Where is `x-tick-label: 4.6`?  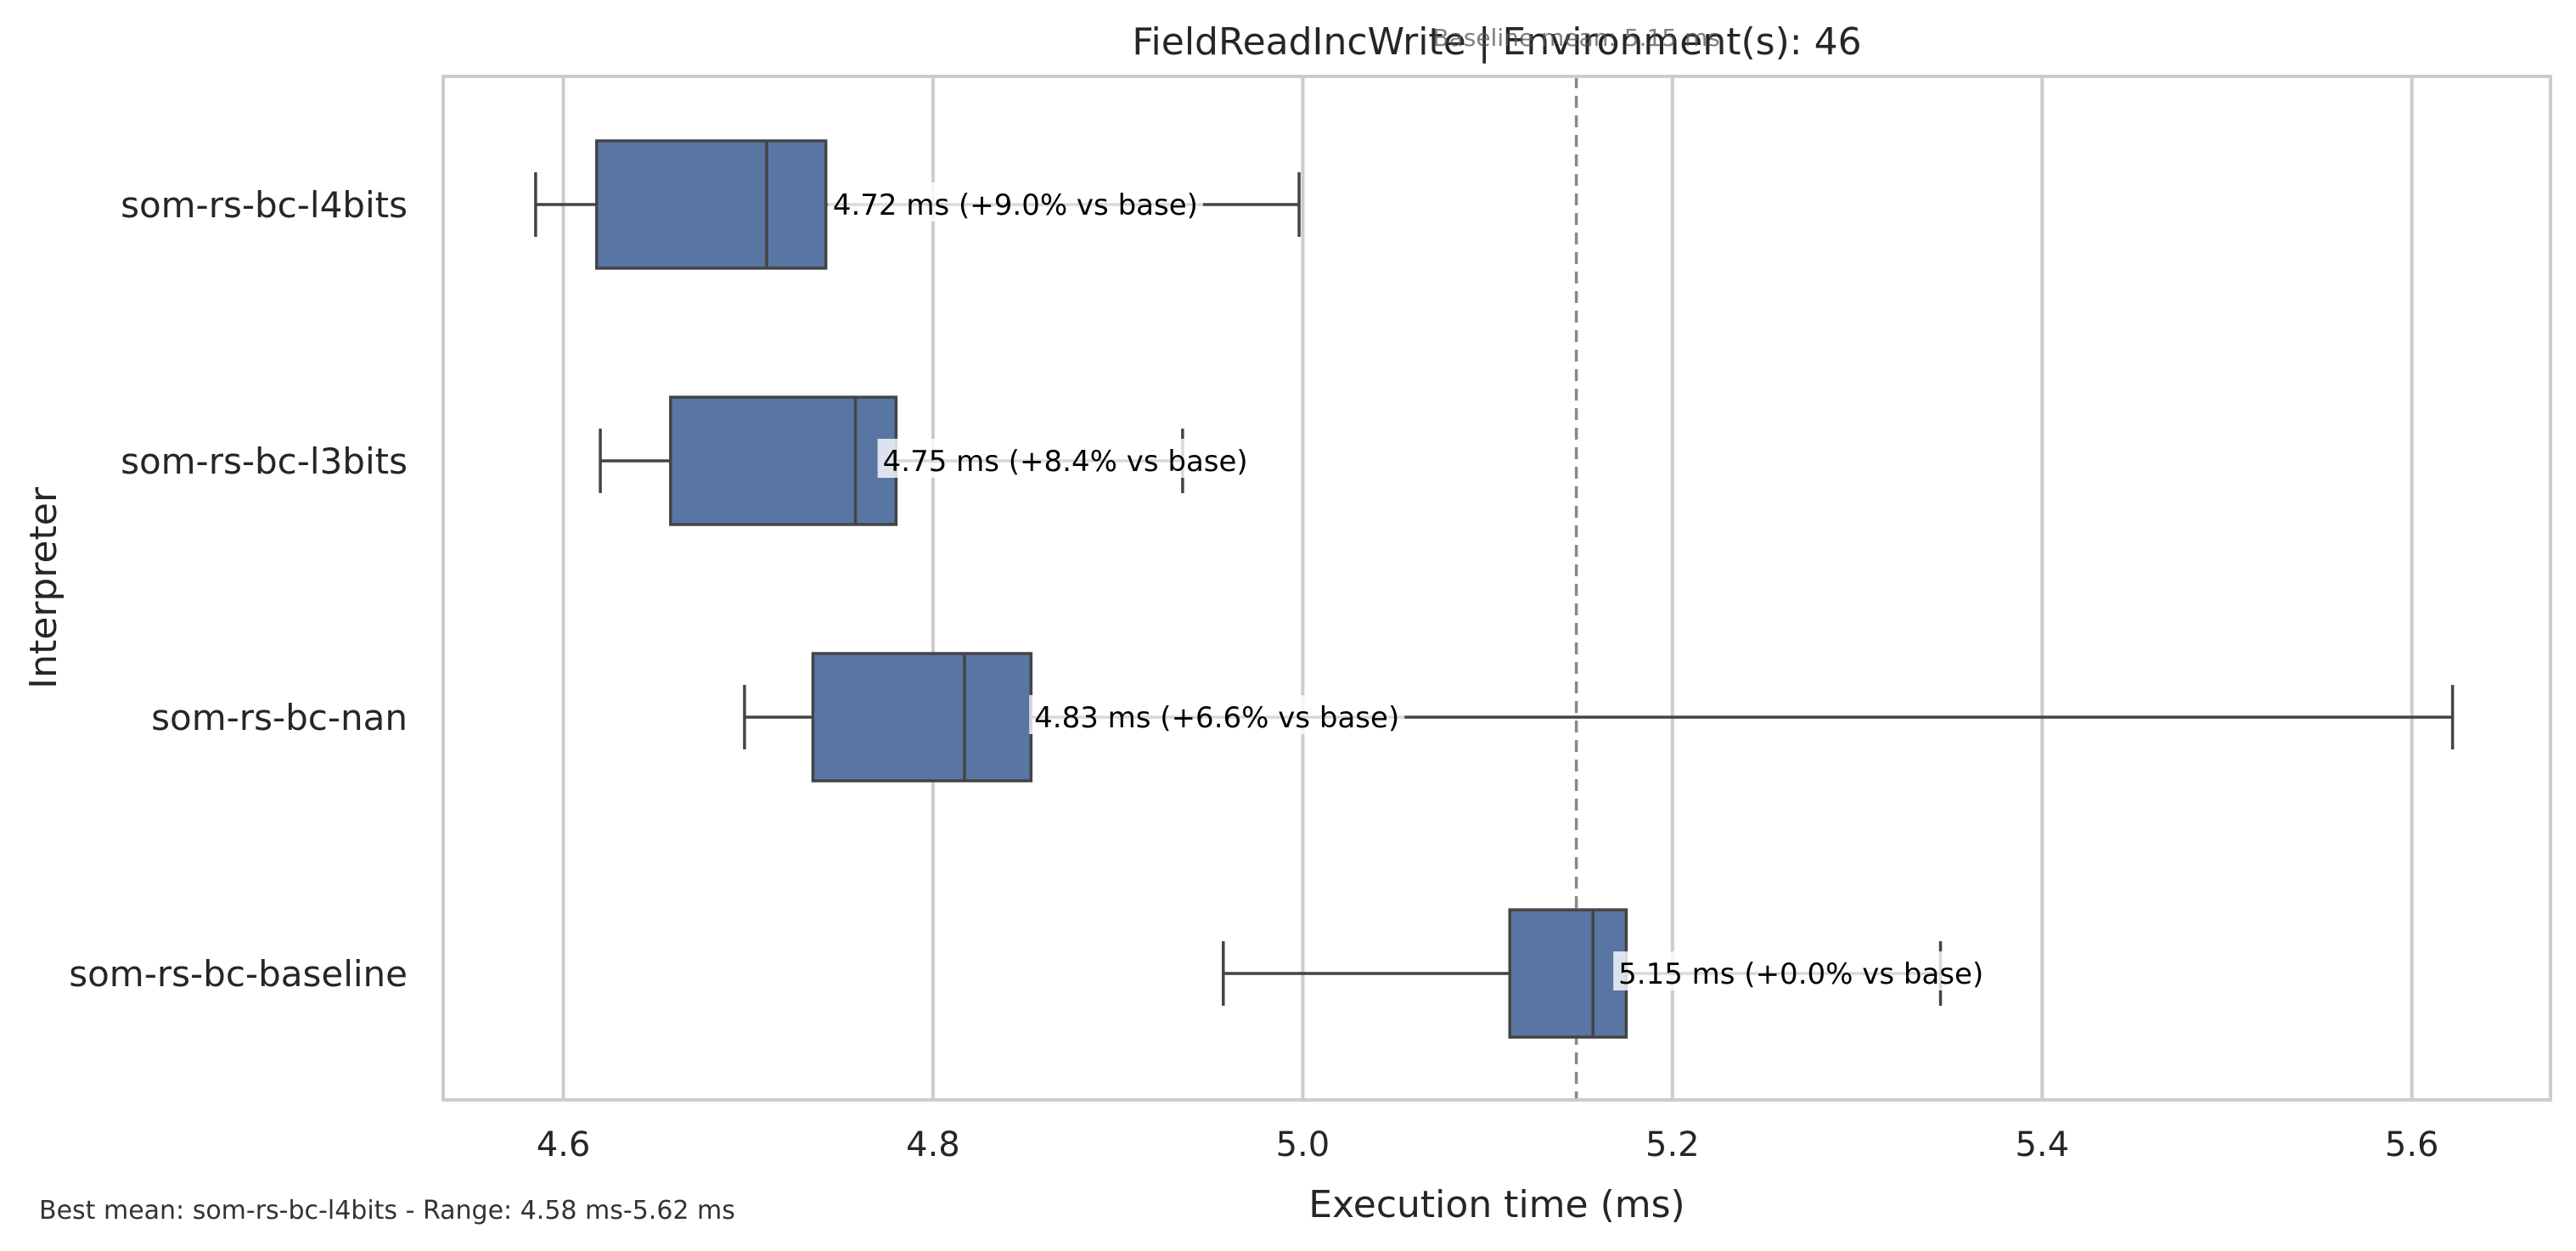
x-tick-label: 4.6 is located at coordinates (564, 1144).